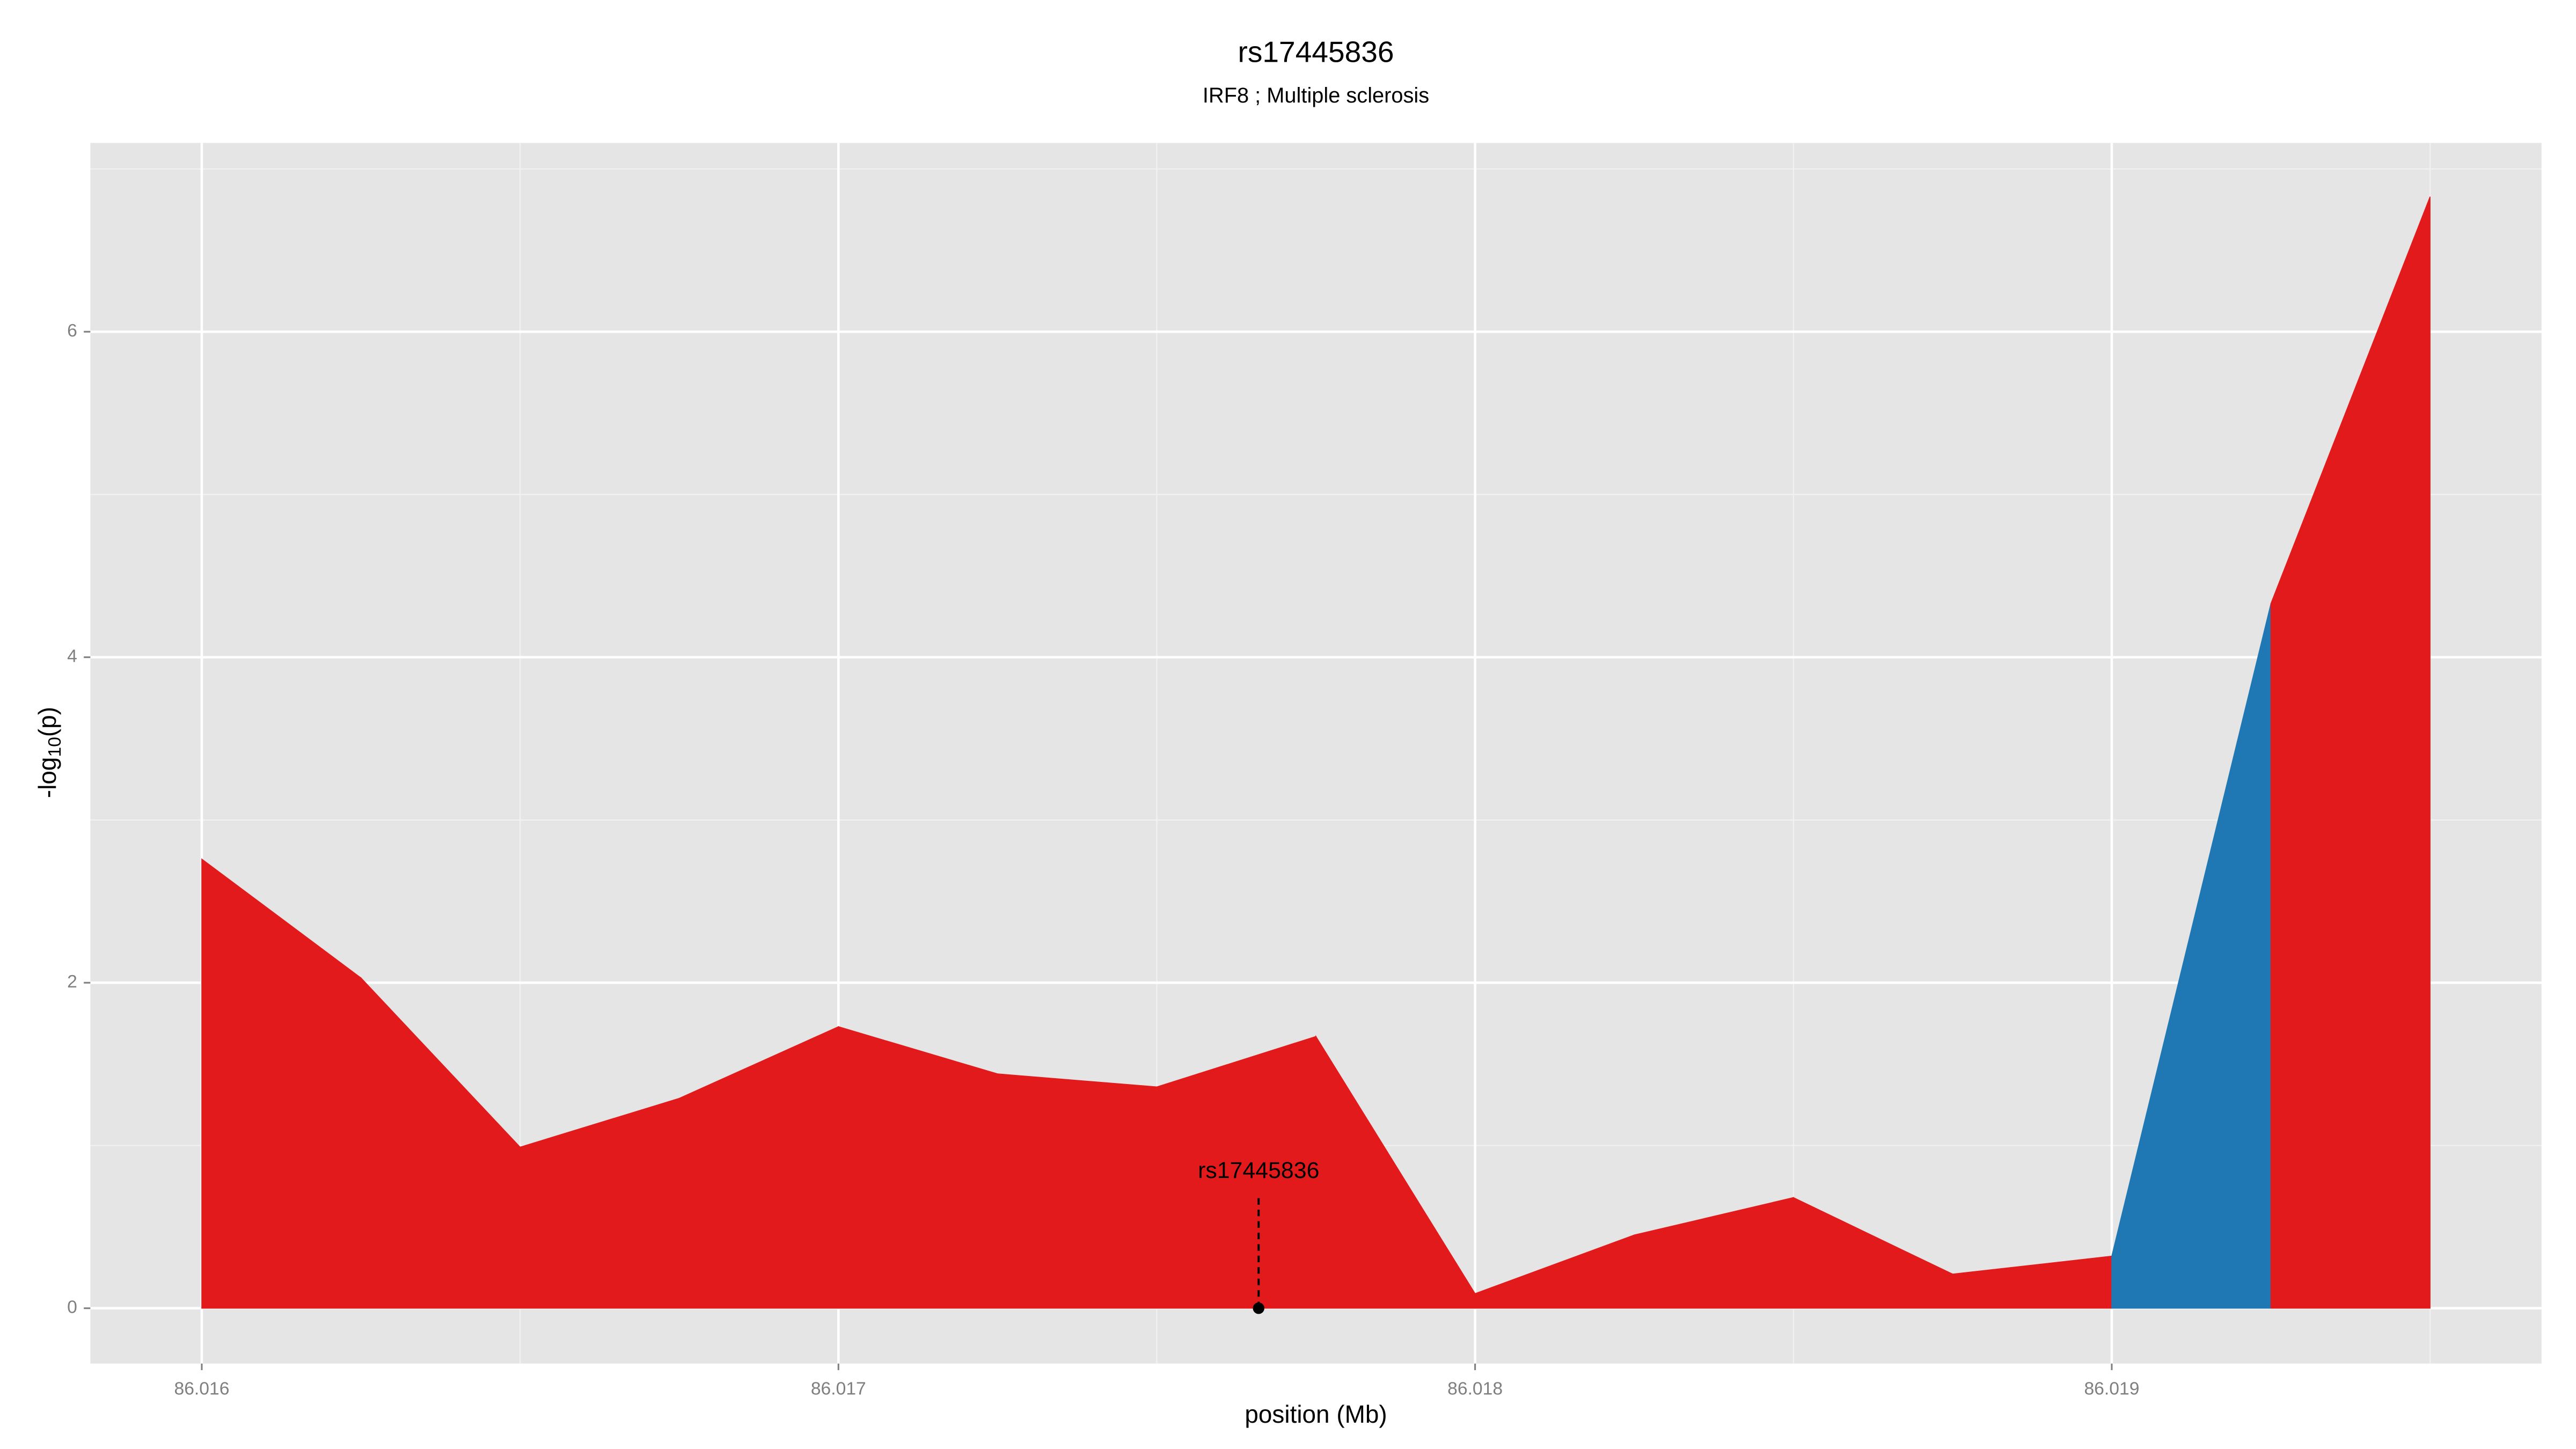  What do you see at coordinates (55, 747) in the screenshot?
I see `y-axis-label-sub: 10` at bounding box center [55, 747].